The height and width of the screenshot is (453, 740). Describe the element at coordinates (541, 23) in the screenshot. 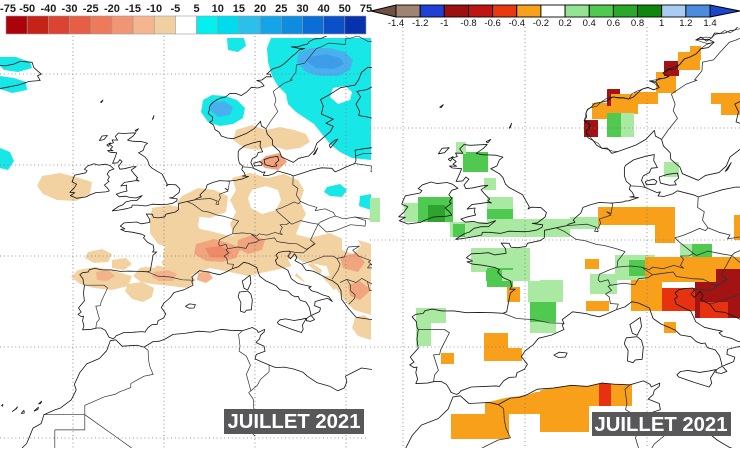

I see `svg-text: -0.2` at that location.